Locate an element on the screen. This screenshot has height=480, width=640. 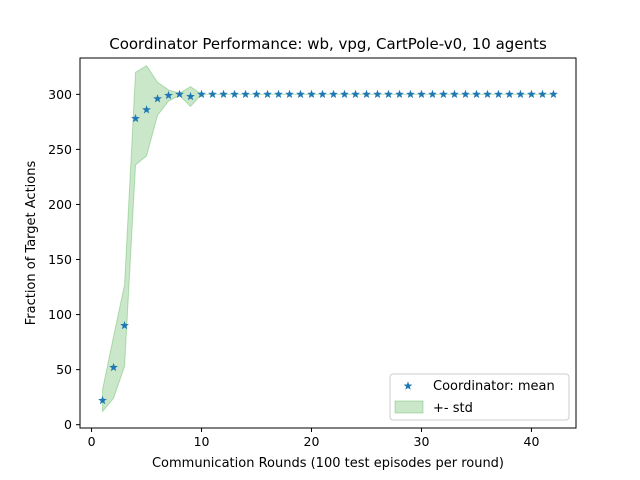
x-tick-label-10: 10 is located at coordinates (202, 441).